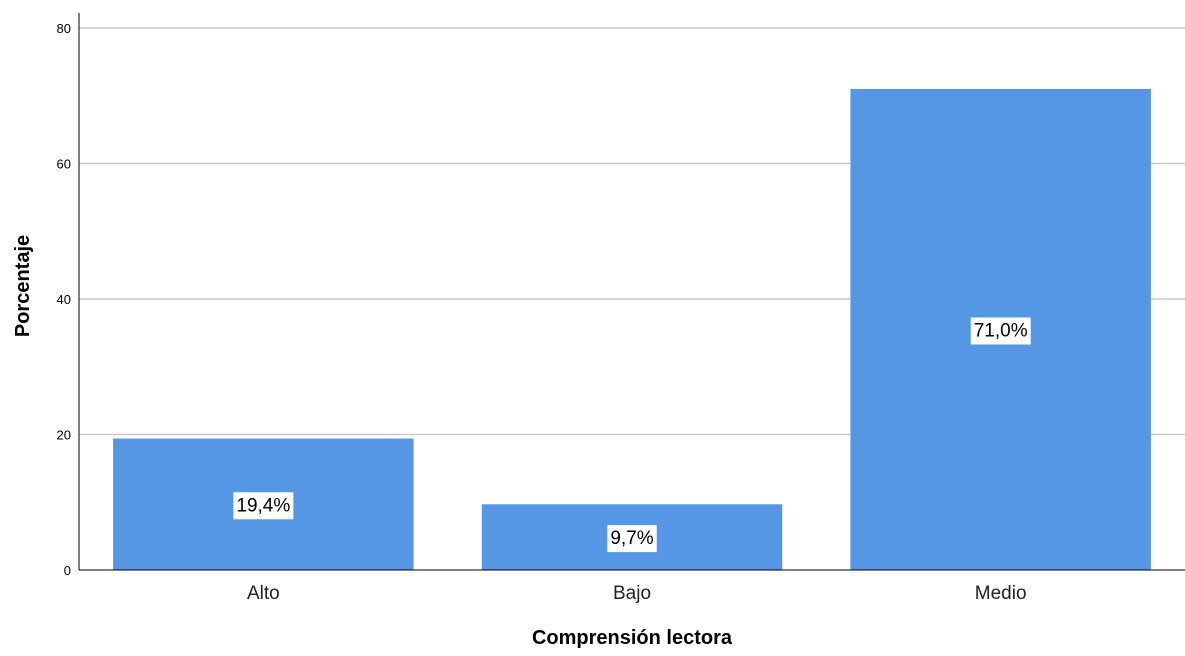 This screenshot has height=656, width=1185. I want to click on data-label-text: 19,4%, so click(263, 505).